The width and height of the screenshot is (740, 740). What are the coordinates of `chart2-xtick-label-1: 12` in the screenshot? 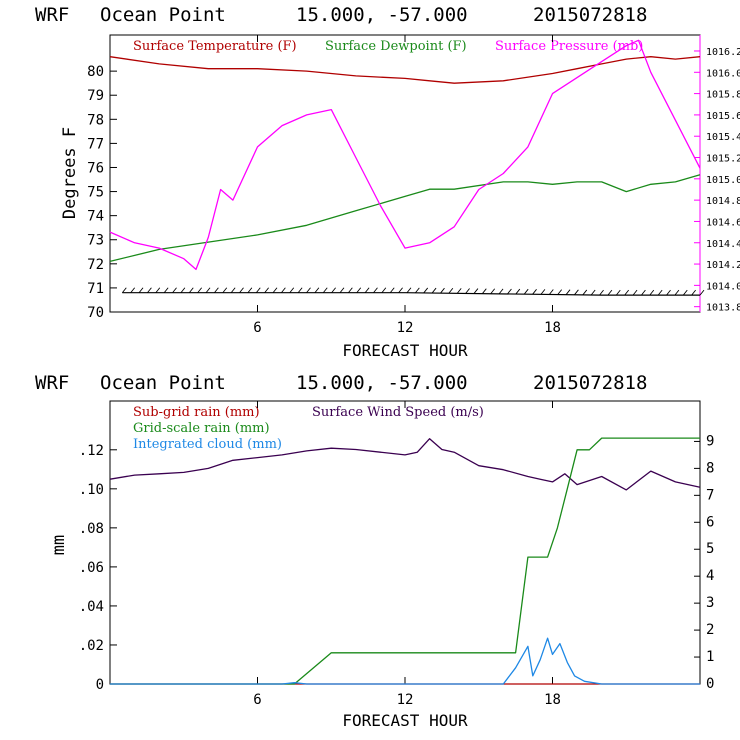 It's located at (405, 700).